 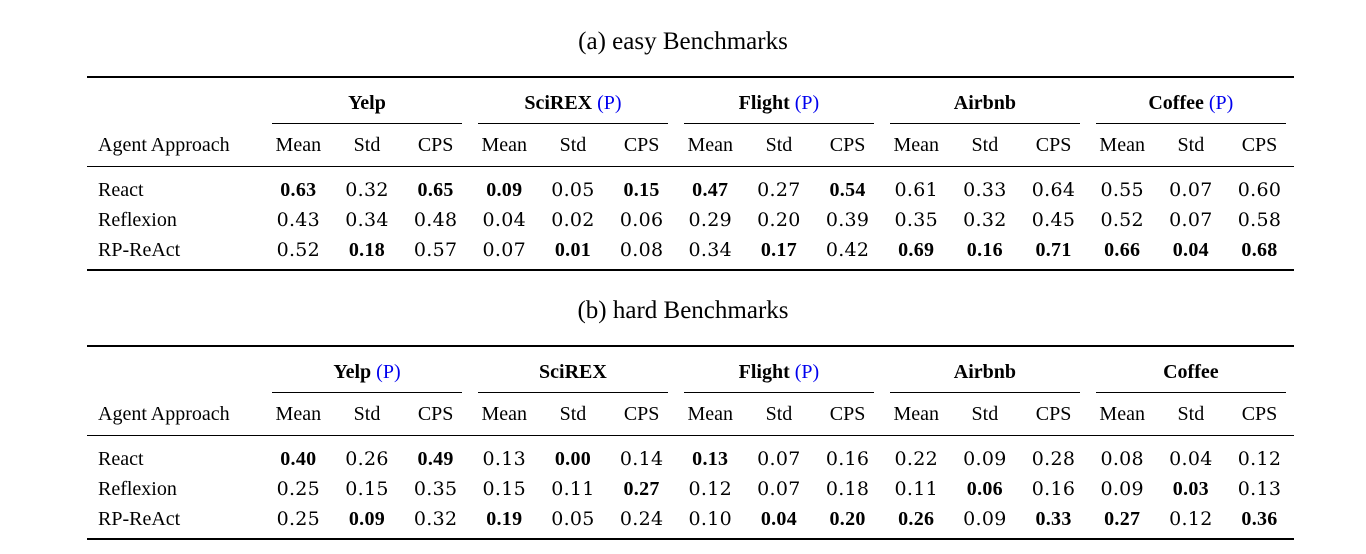 I want to click on value-cell: 0.15, so click(x=367, y=489).